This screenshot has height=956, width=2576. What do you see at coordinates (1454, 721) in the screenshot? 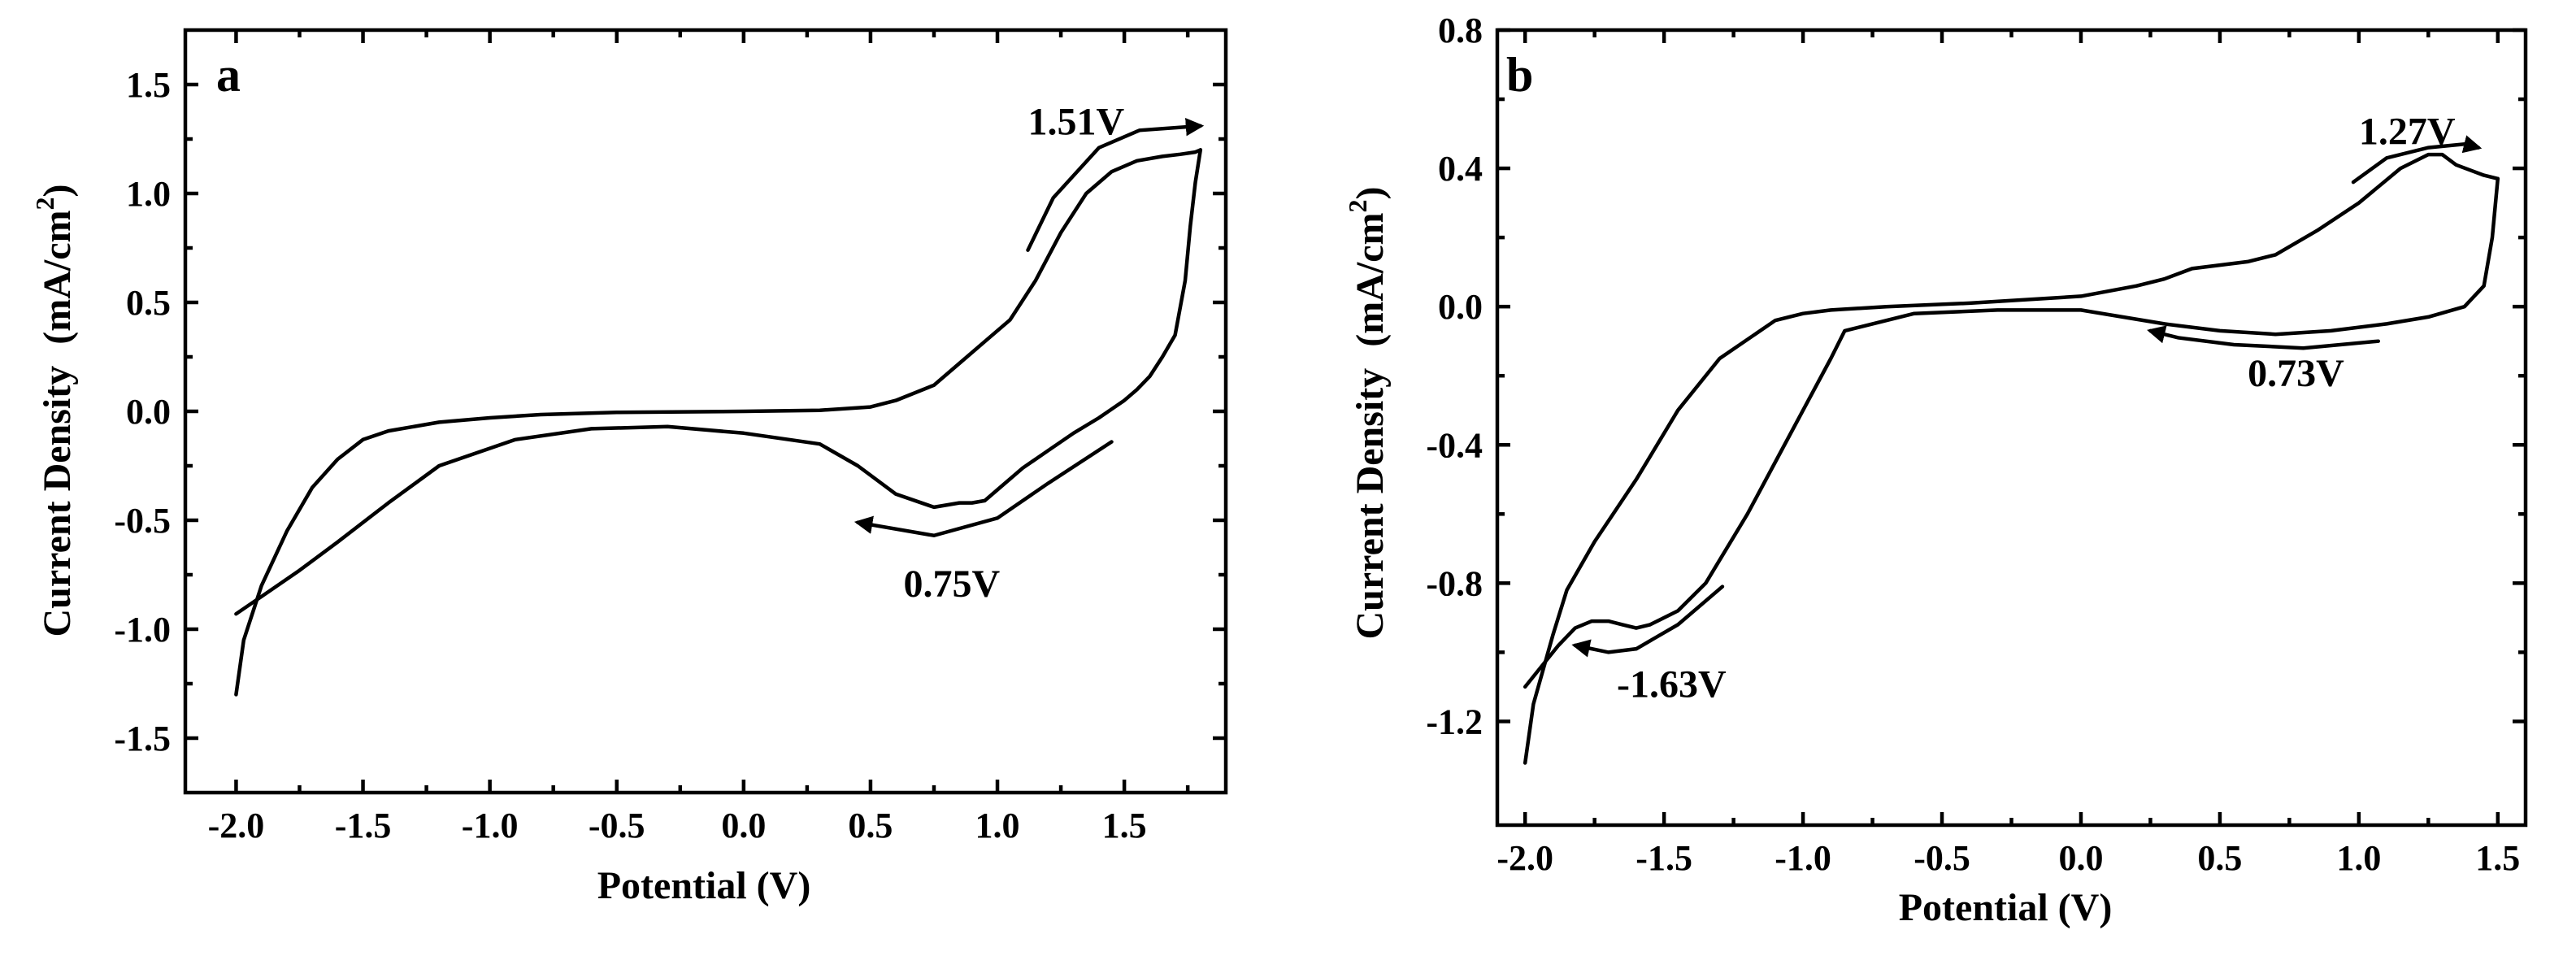
I see `y-tick-label: -1.2` at bounding box center [1454, 721].